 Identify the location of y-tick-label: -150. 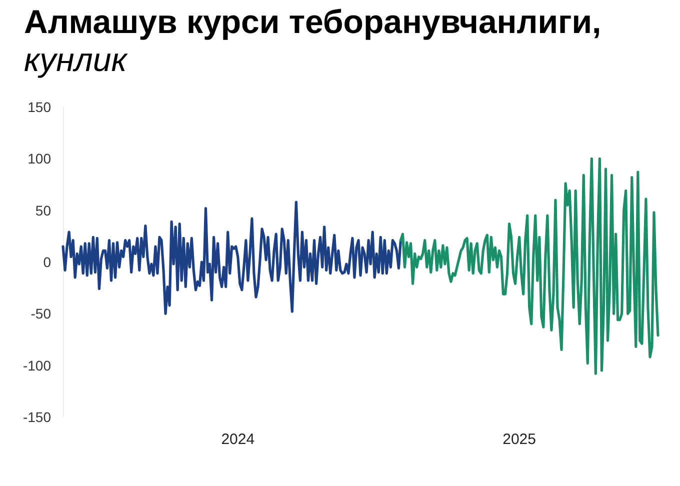
(37, 417).